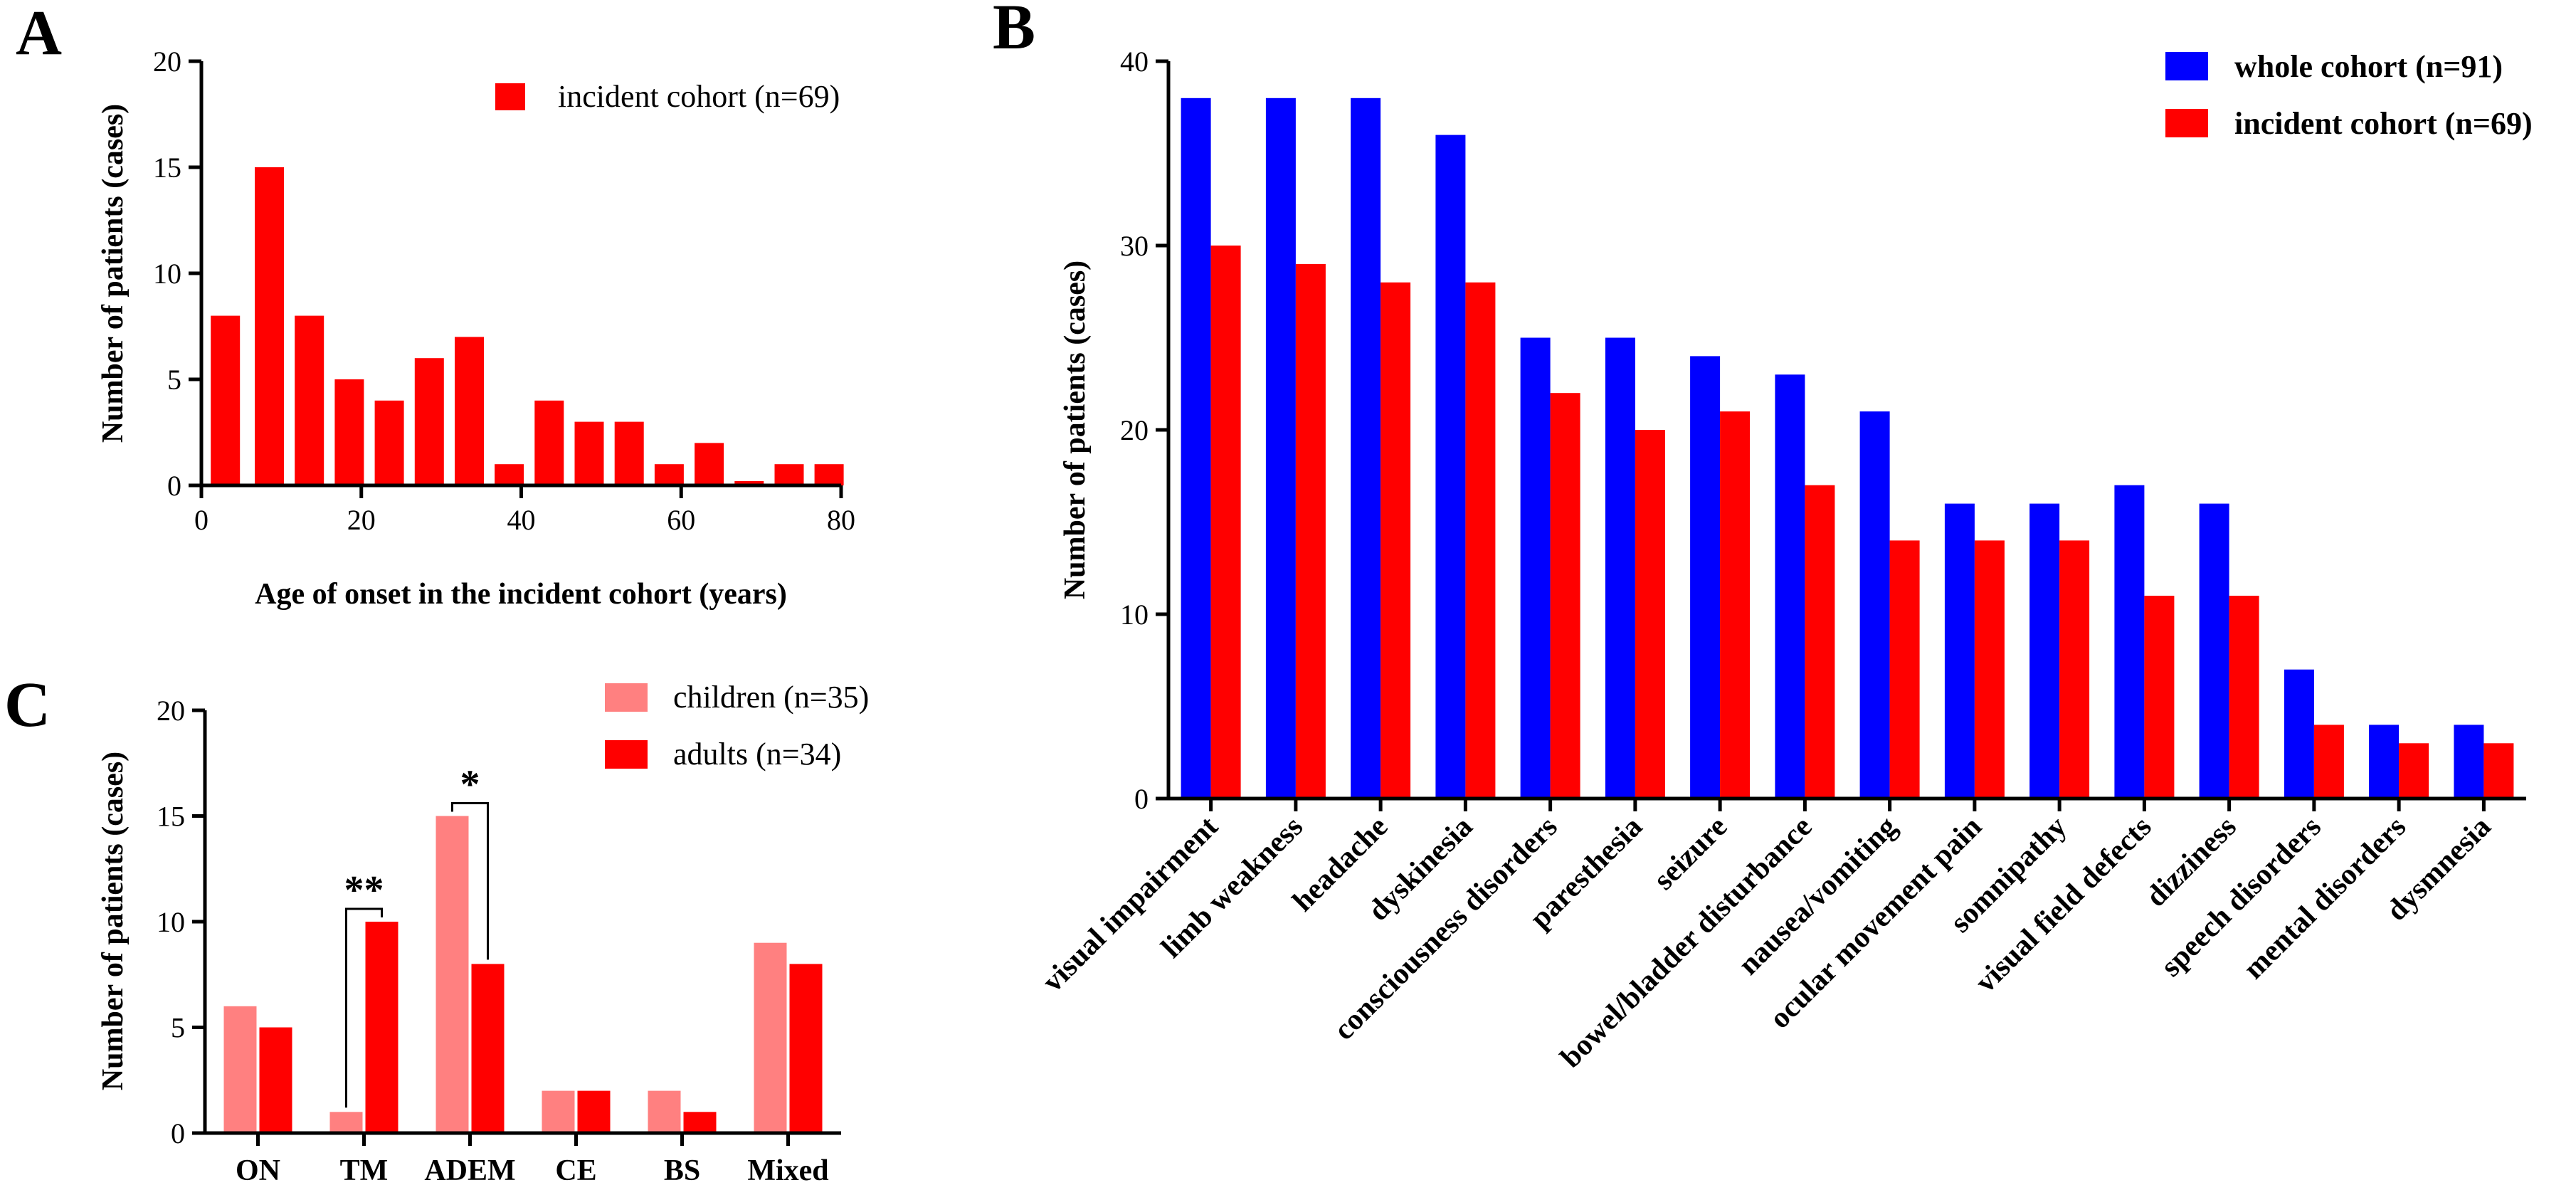 The image size is (2576, 1190). I want to click on chart-b-legend-label-incident: incident cohort (n=69), so click(2383, 123).